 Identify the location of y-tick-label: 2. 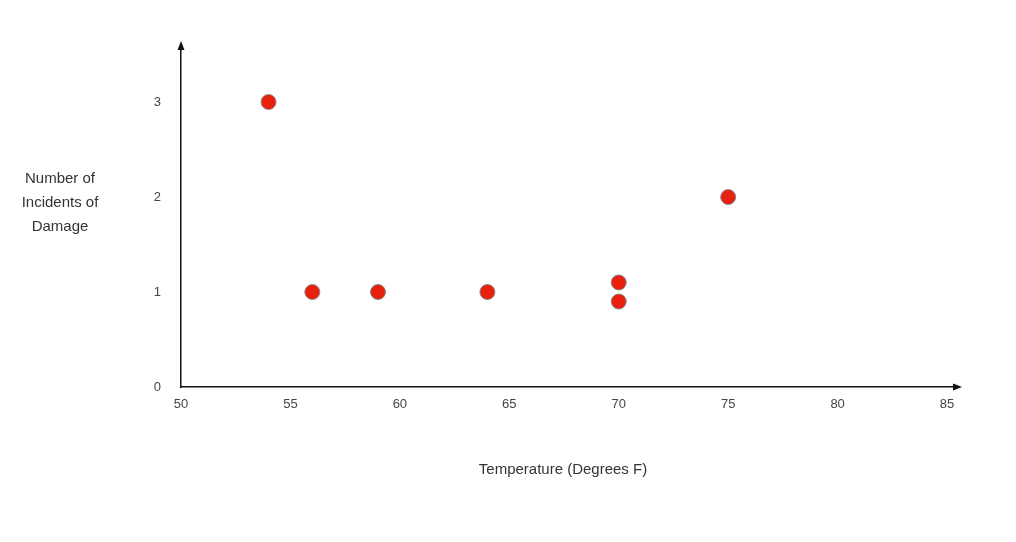
(157, 196).